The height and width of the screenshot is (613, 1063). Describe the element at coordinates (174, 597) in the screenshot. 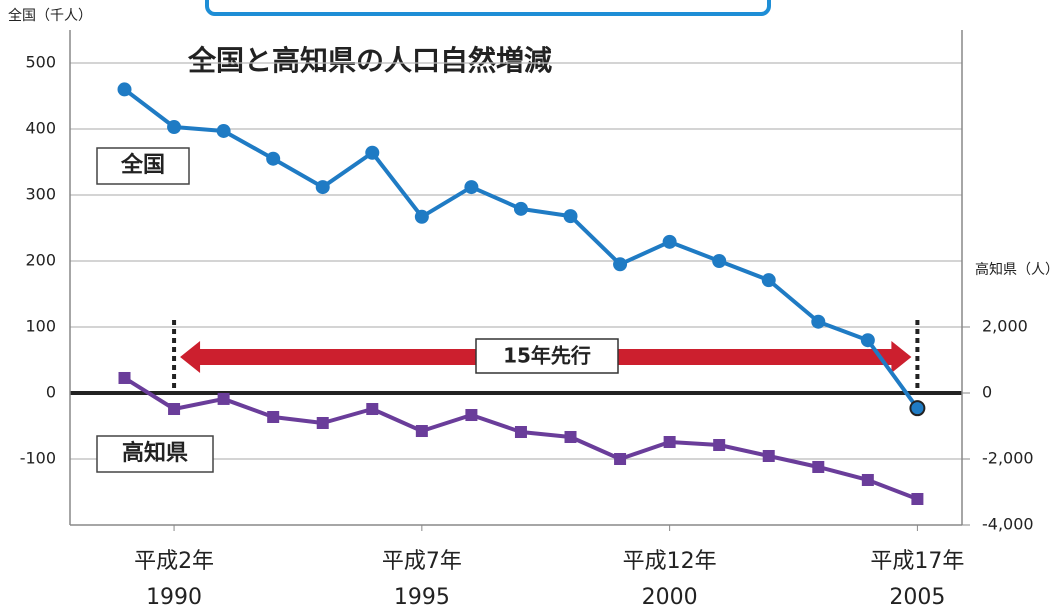

I see `x-tick-label: 1990` at that location.